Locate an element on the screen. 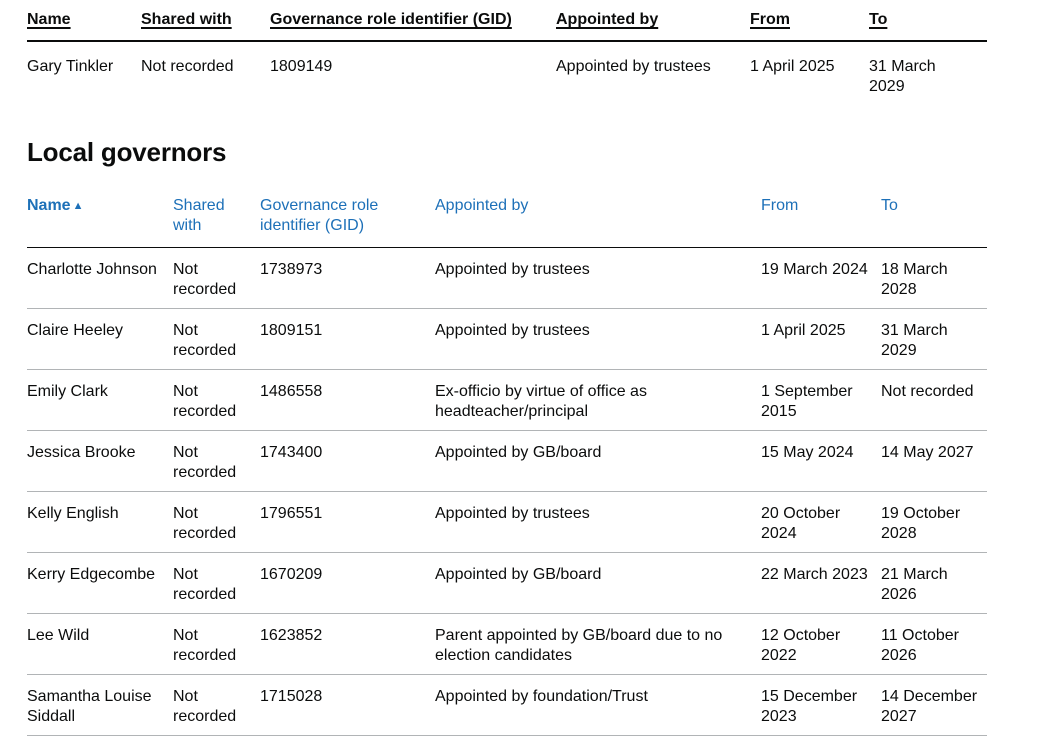  cell-appointed-by: Appointed by foundation/Trust is located at coordinates (598, 705).